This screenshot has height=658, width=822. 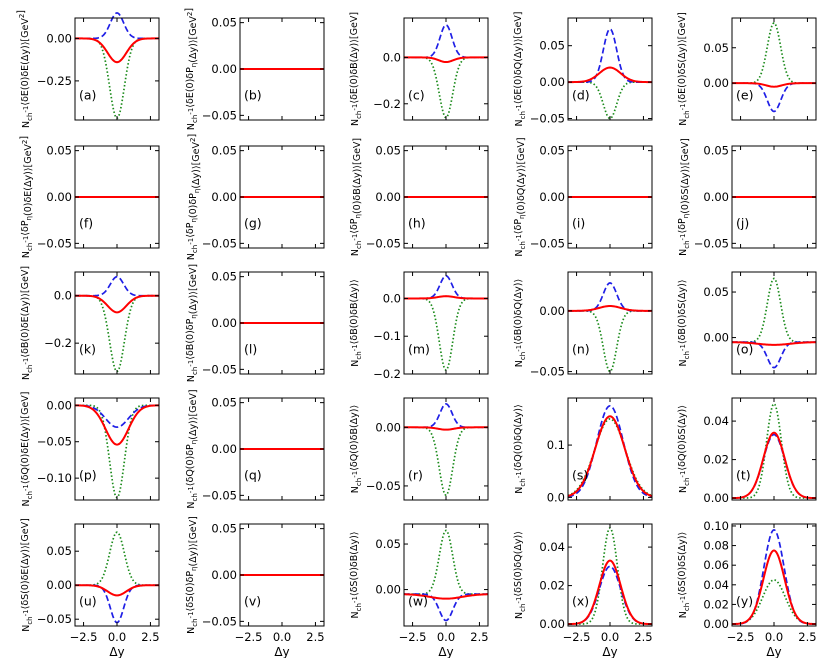 I want to click on y-axis-label: Nch-1⟨δPη(0)δE(Δy)⟩[GeV2], so click(x=26, y=197).